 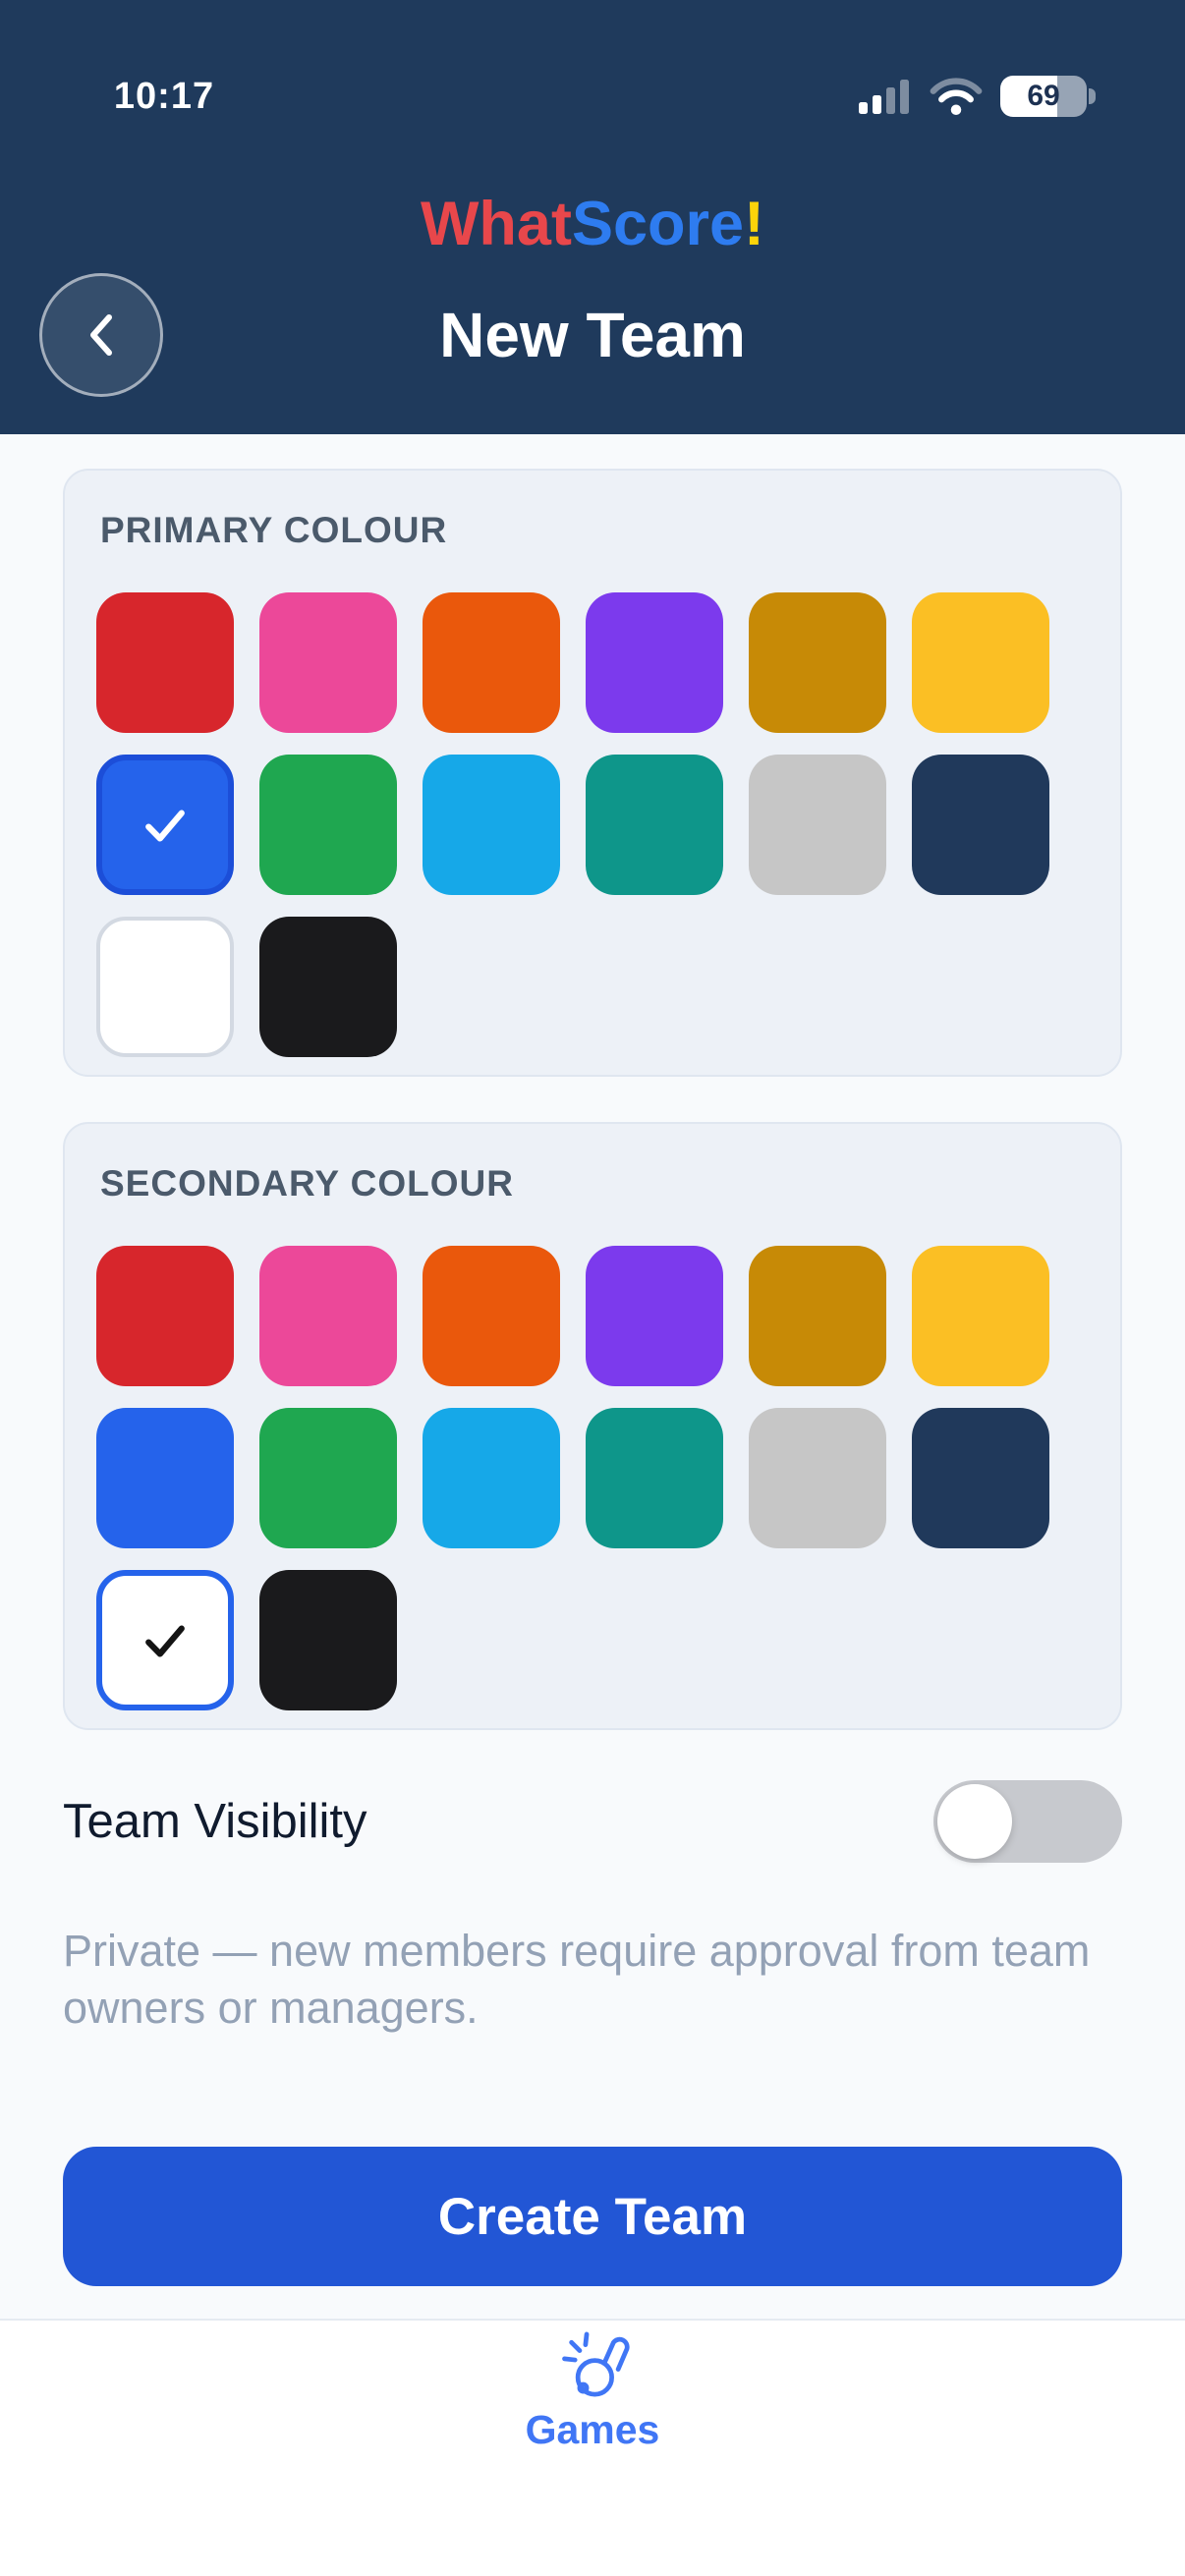 I want to click on tab-label-games: Games, so click(x=592, y=2429).